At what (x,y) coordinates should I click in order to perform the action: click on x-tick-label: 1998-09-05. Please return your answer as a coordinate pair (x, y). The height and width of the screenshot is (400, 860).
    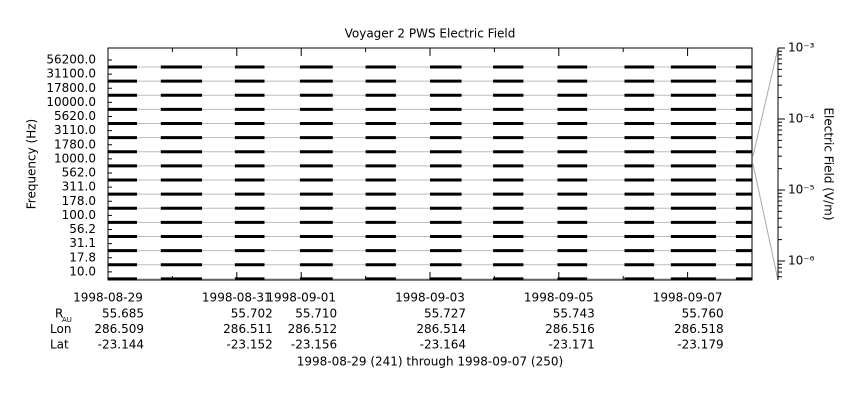
    Looking at the image, I should click on (559, 298).